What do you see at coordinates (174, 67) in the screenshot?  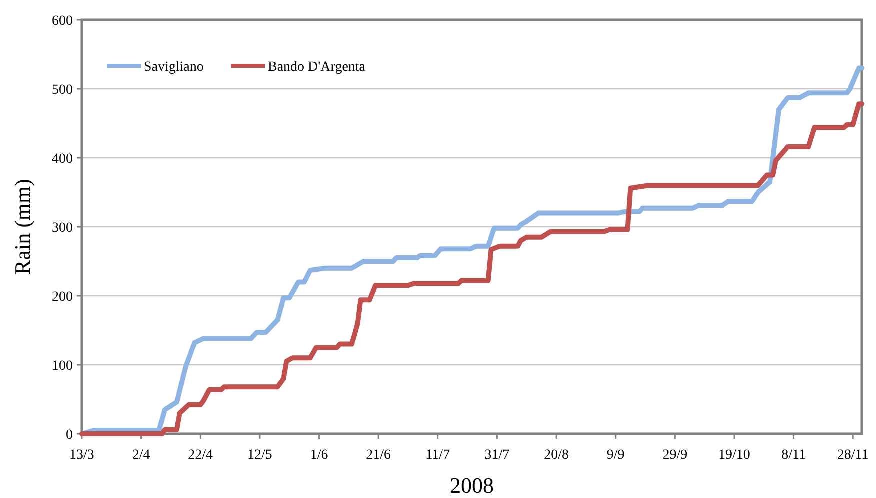 I see `legend-label: Savigliano` at bounding box center [174, 67].